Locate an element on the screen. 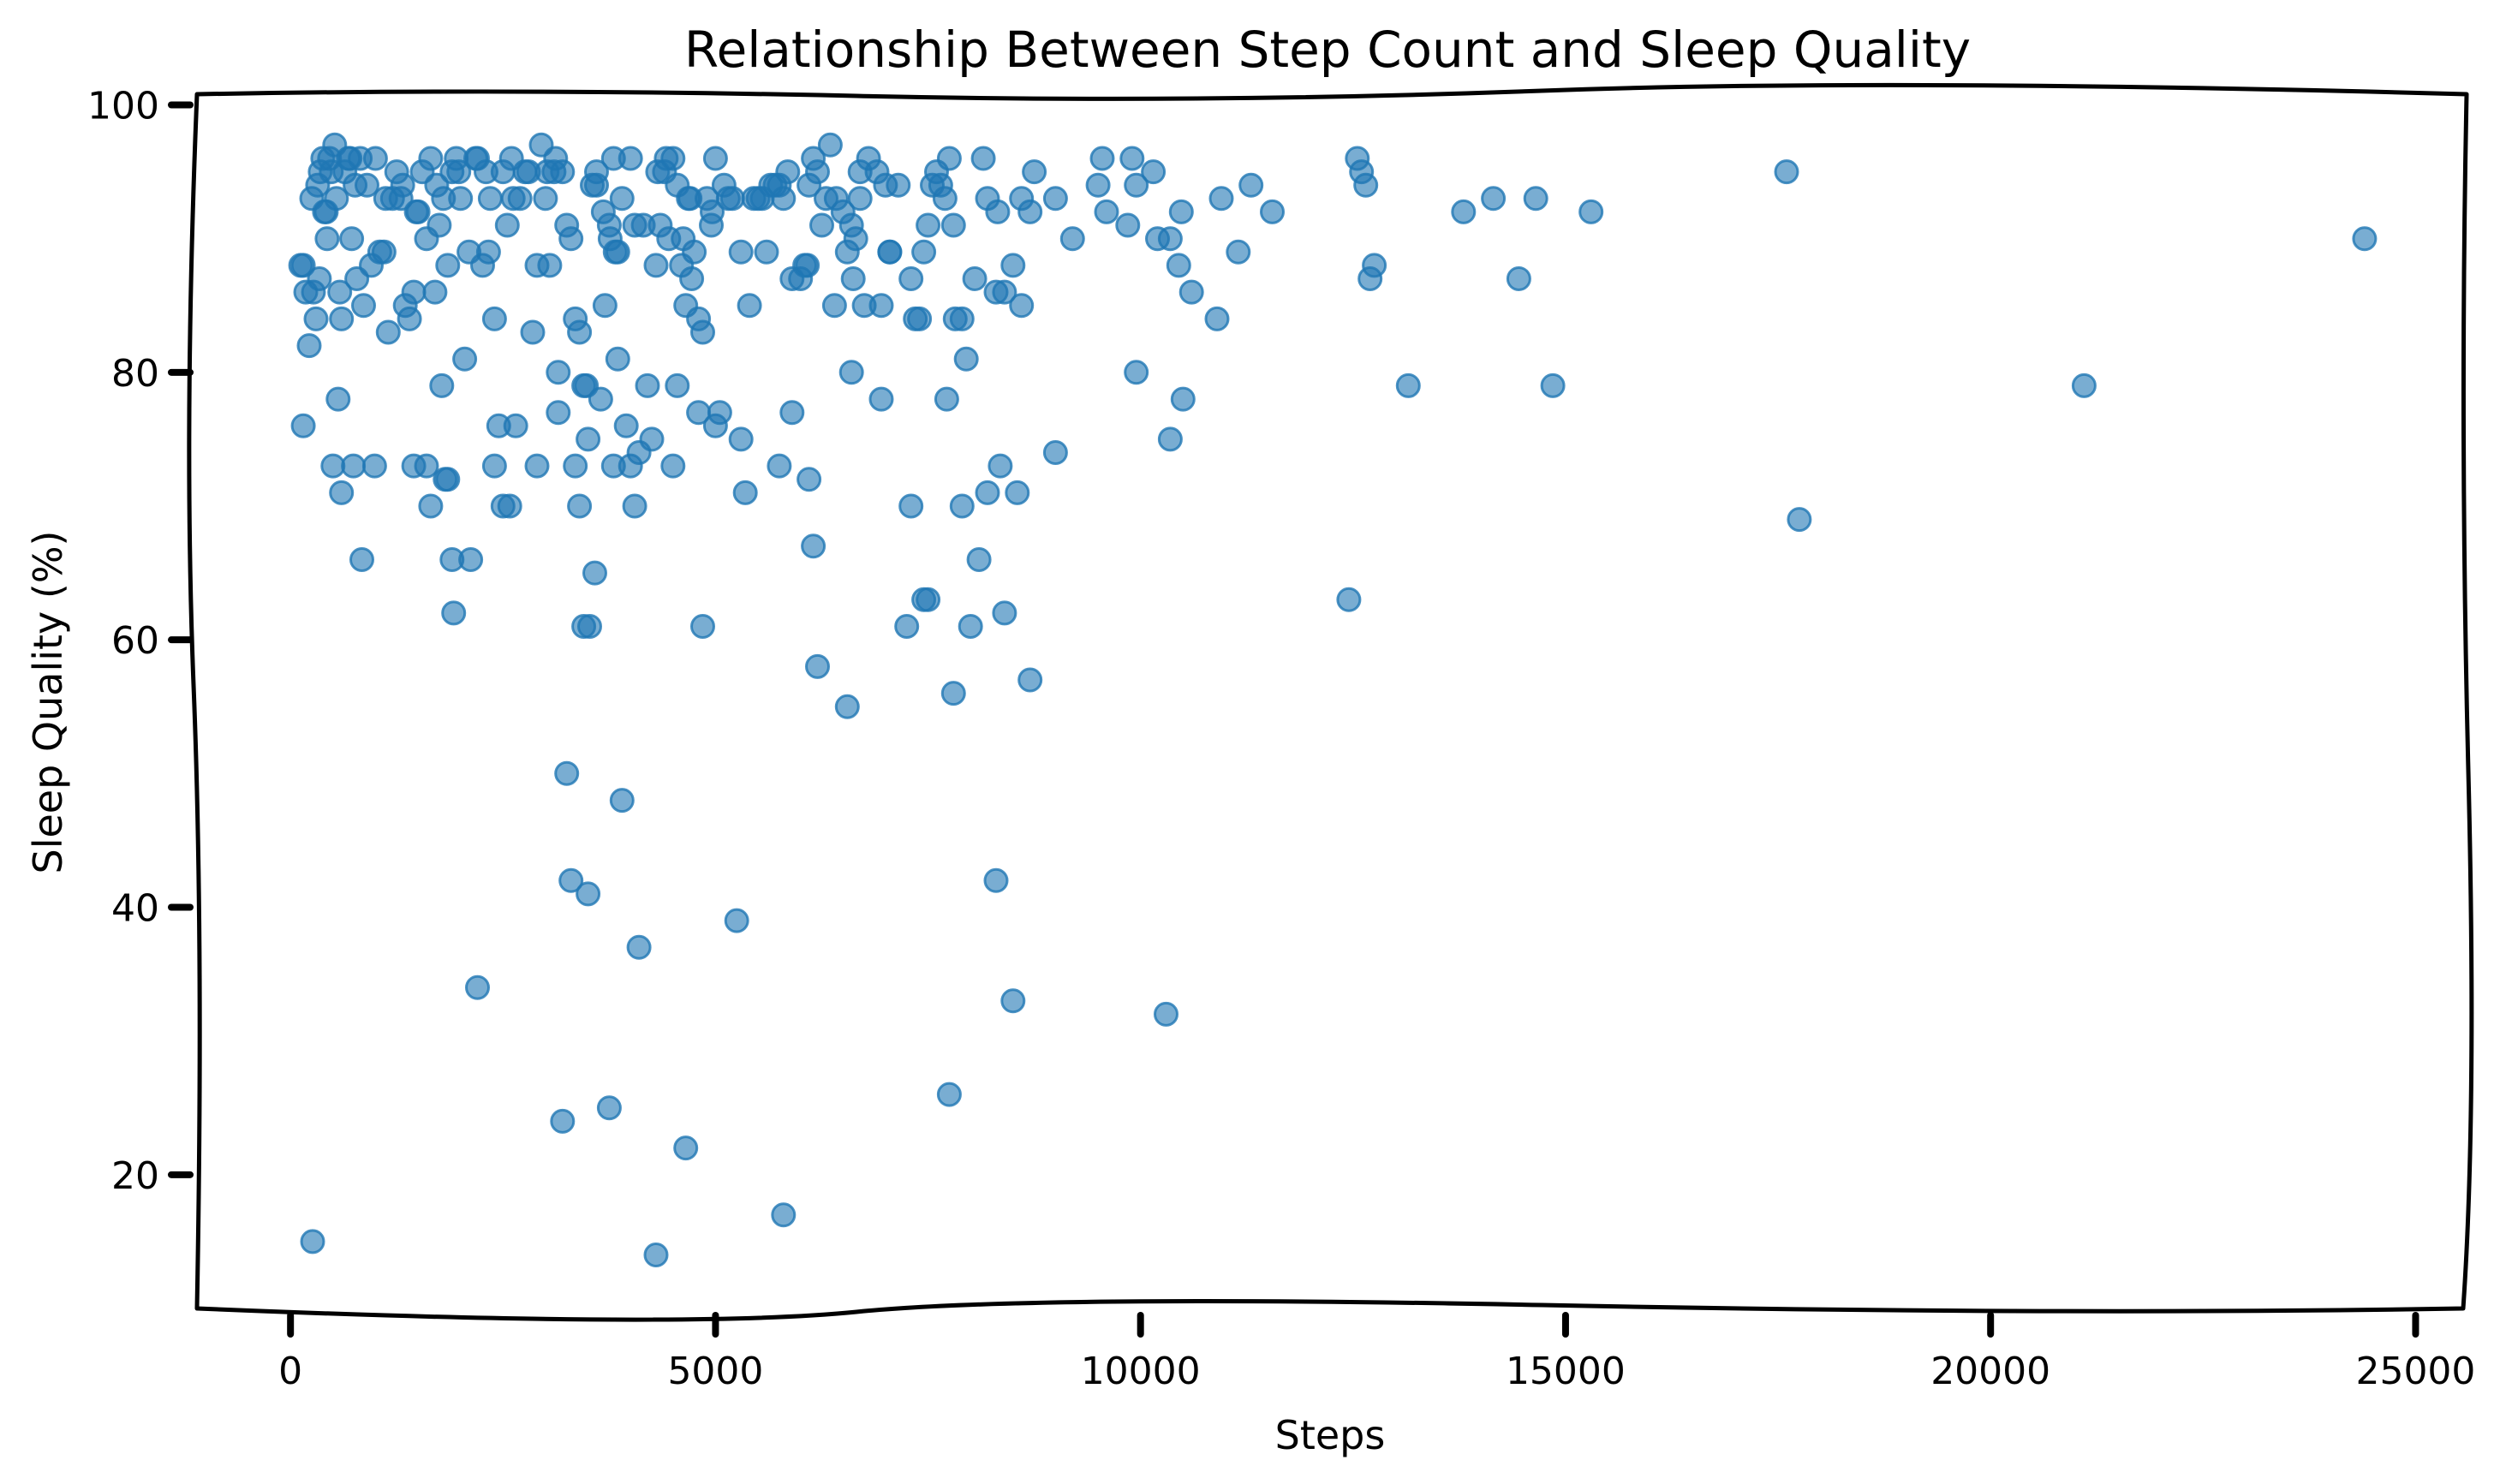 This screenshot has height=1484, width=2506. x-axis-ticks: 0 5000 10000 15000 20000 25000 is located at coordinates (1376, 1352).